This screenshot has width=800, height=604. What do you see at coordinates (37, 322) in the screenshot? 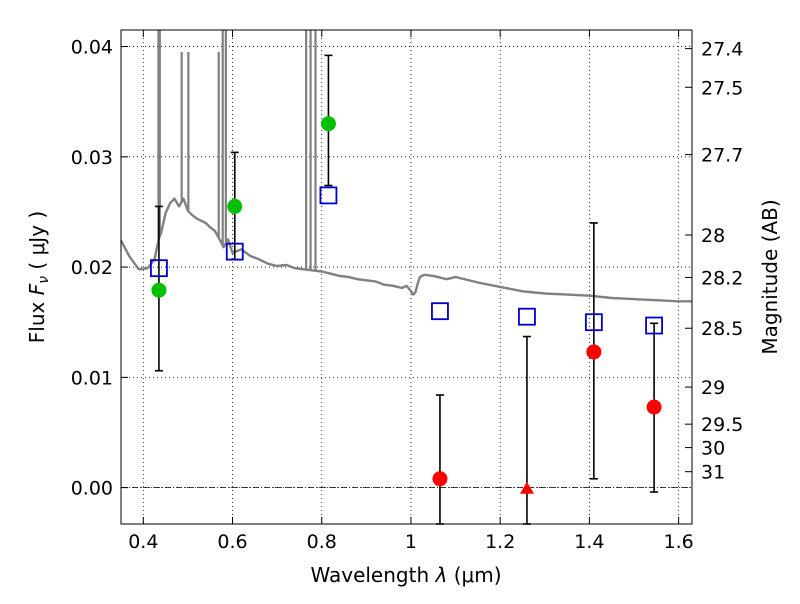
I see `y-axis-label-word: Flux` at bounding box center [37, 322].